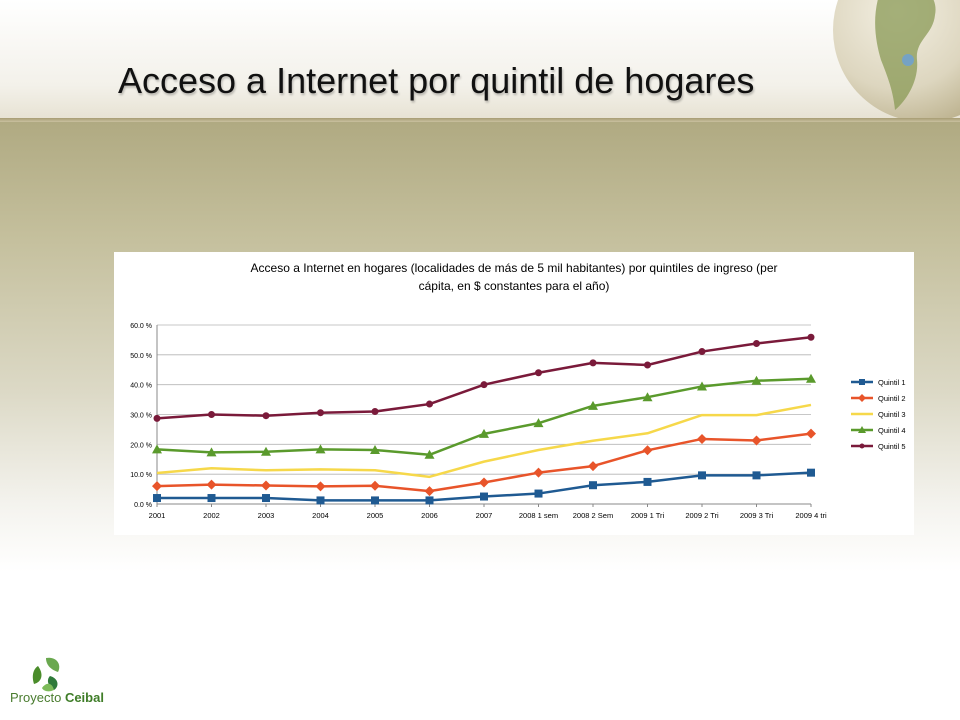 Image resolution: width=960 pixels, height=720 pixels. I want to click on y-tick-label: 10.0 %, so click(141, 475).